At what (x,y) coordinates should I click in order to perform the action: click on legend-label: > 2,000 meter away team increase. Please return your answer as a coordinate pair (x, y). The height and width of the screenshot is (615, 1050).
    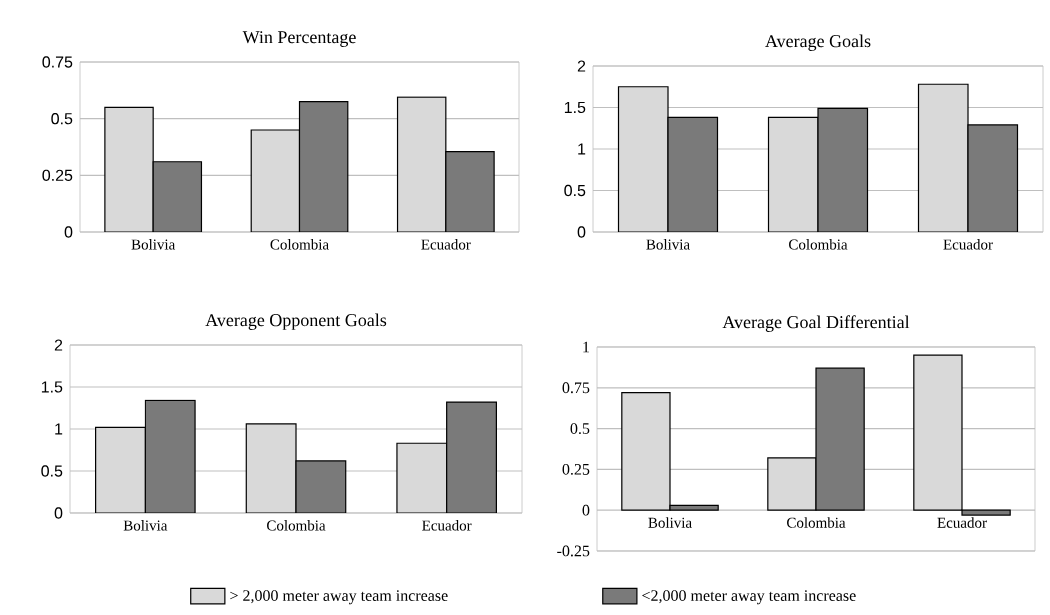
    Looking at the image, I should click on (339, 597).